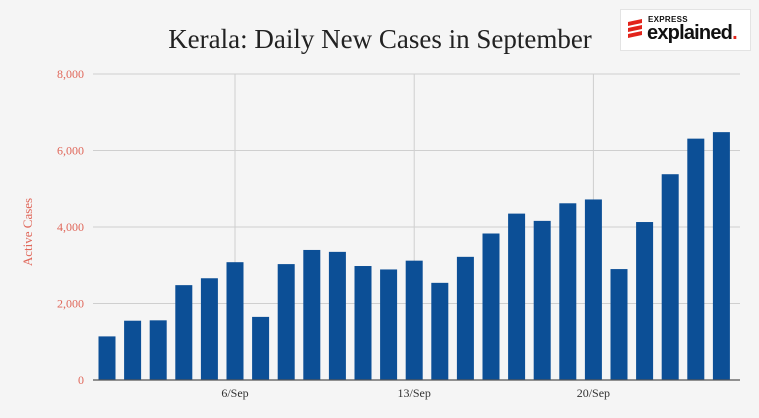 This screenshot has height=418, width=759. What do you see at coordinates (27, 232) in the screenshot?
I see `y-axis-label: Active Cases` at bounding box center [27, 232].